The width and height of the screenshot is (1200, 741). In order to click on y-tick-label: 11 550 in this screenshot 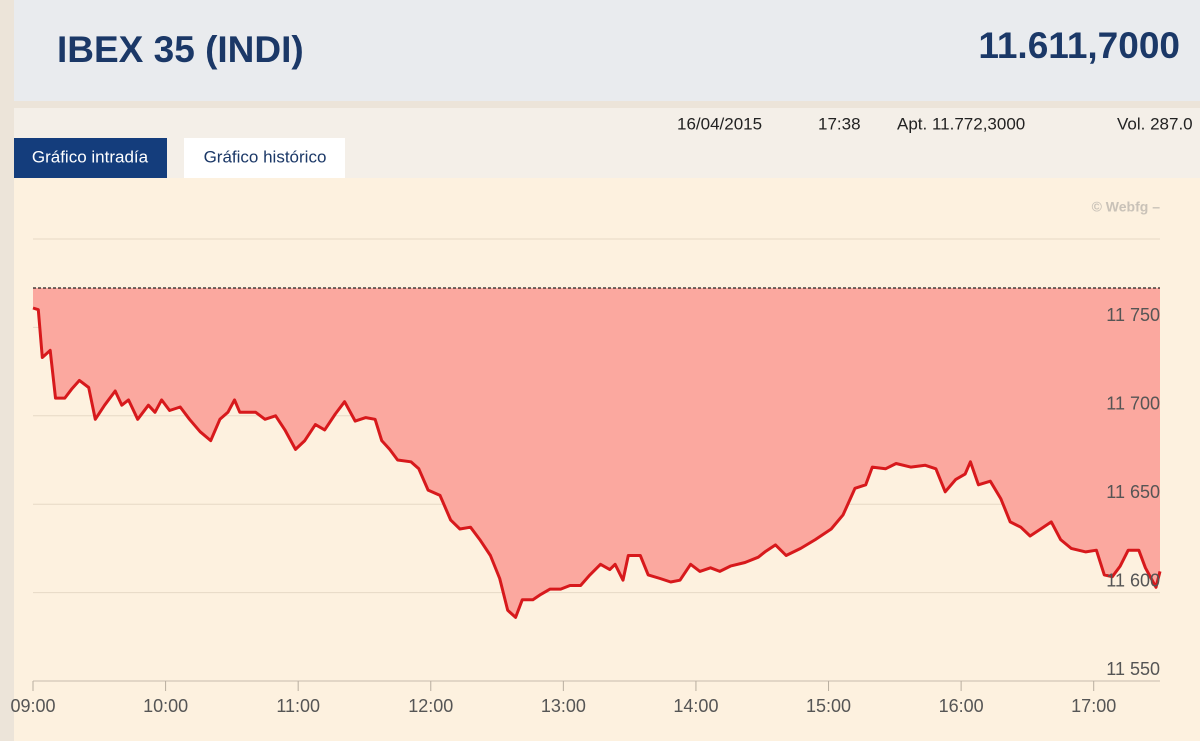, I will do `click(1133, 669)`.